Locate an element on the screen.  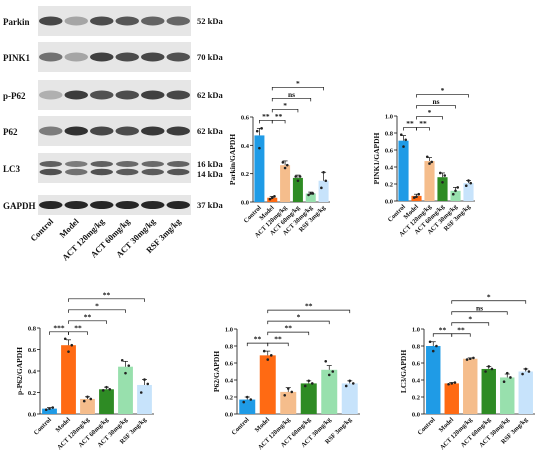
y-tick-label: 0.6 is located at coordinates (32, 350).